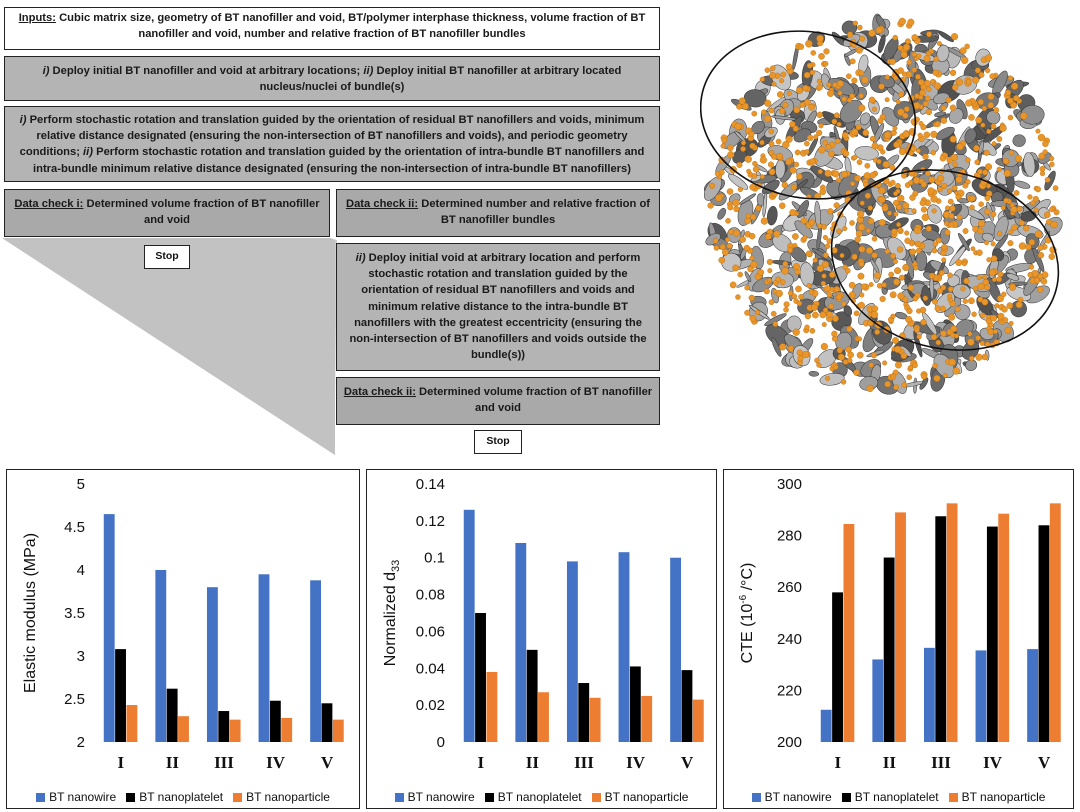 Image resolution: width=1080 pixels, height=812 pixels. Describe the element at coordinates (636, 762) in the screenshot. I see `x-category-label: IV` at that location.